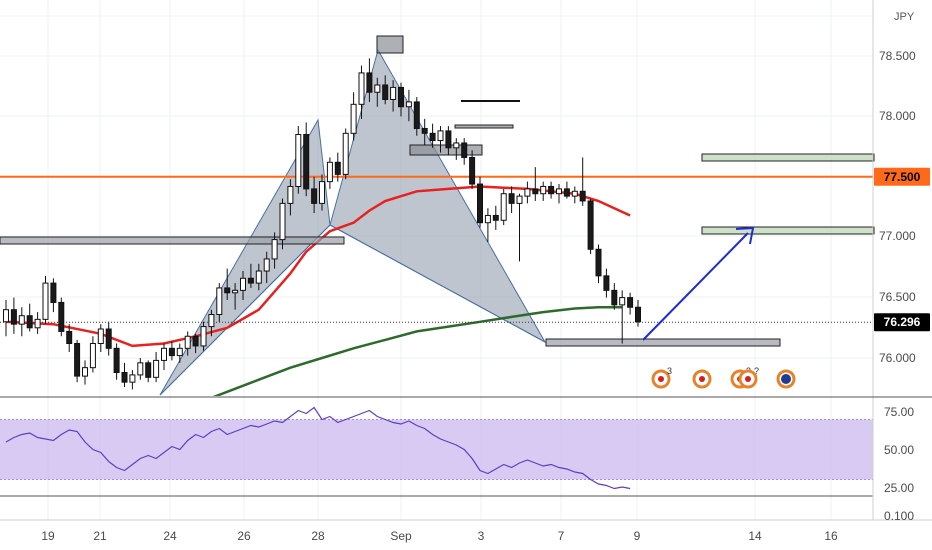  I want to click on support-zone-bottom, so click(663, 342).